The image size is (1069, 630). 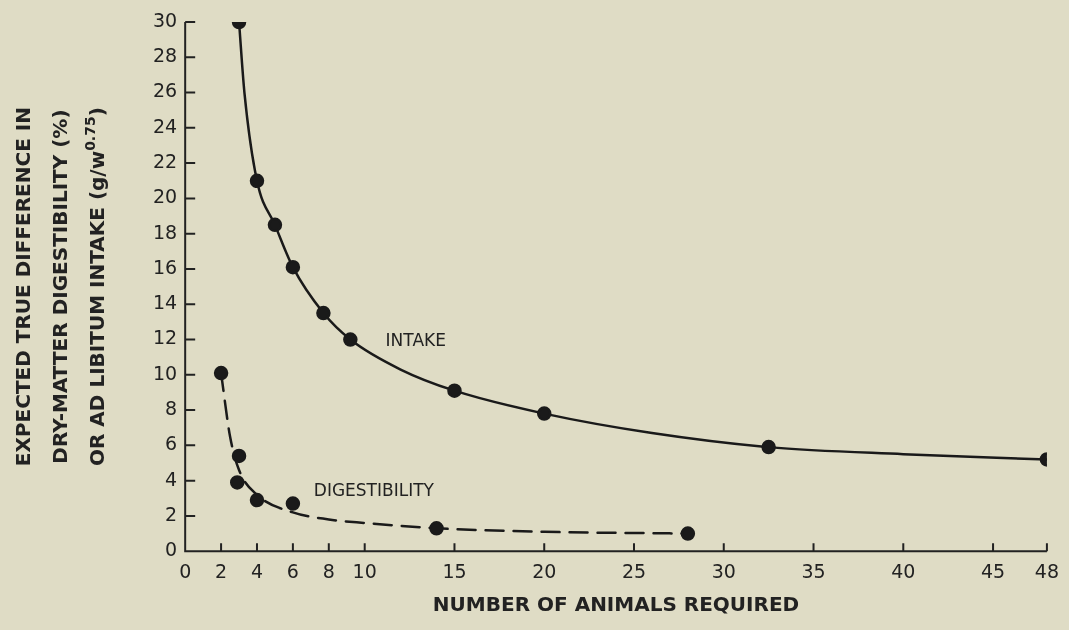 What do you see at coordinates (993, 570) in the screenshot?
I see `x-tick-label: 45` at bounding box center [993, 570].